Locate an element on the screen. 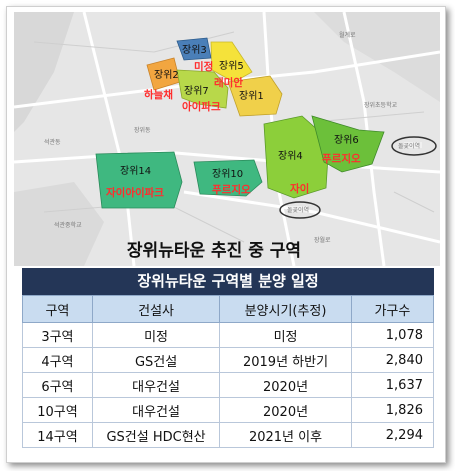  cell-zone: 3구역 is located at coordinates (57, 335).